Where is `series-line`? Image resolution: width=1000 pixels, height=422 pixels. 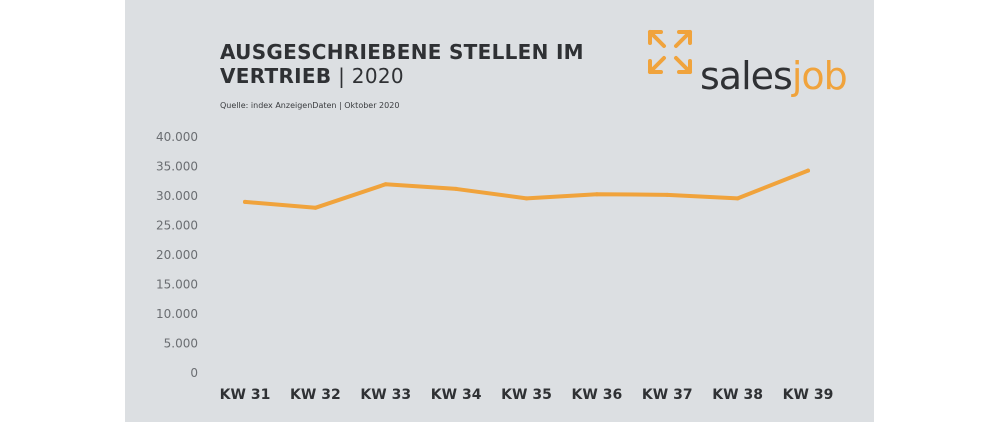 series-line is located at coordinates (526, 189).